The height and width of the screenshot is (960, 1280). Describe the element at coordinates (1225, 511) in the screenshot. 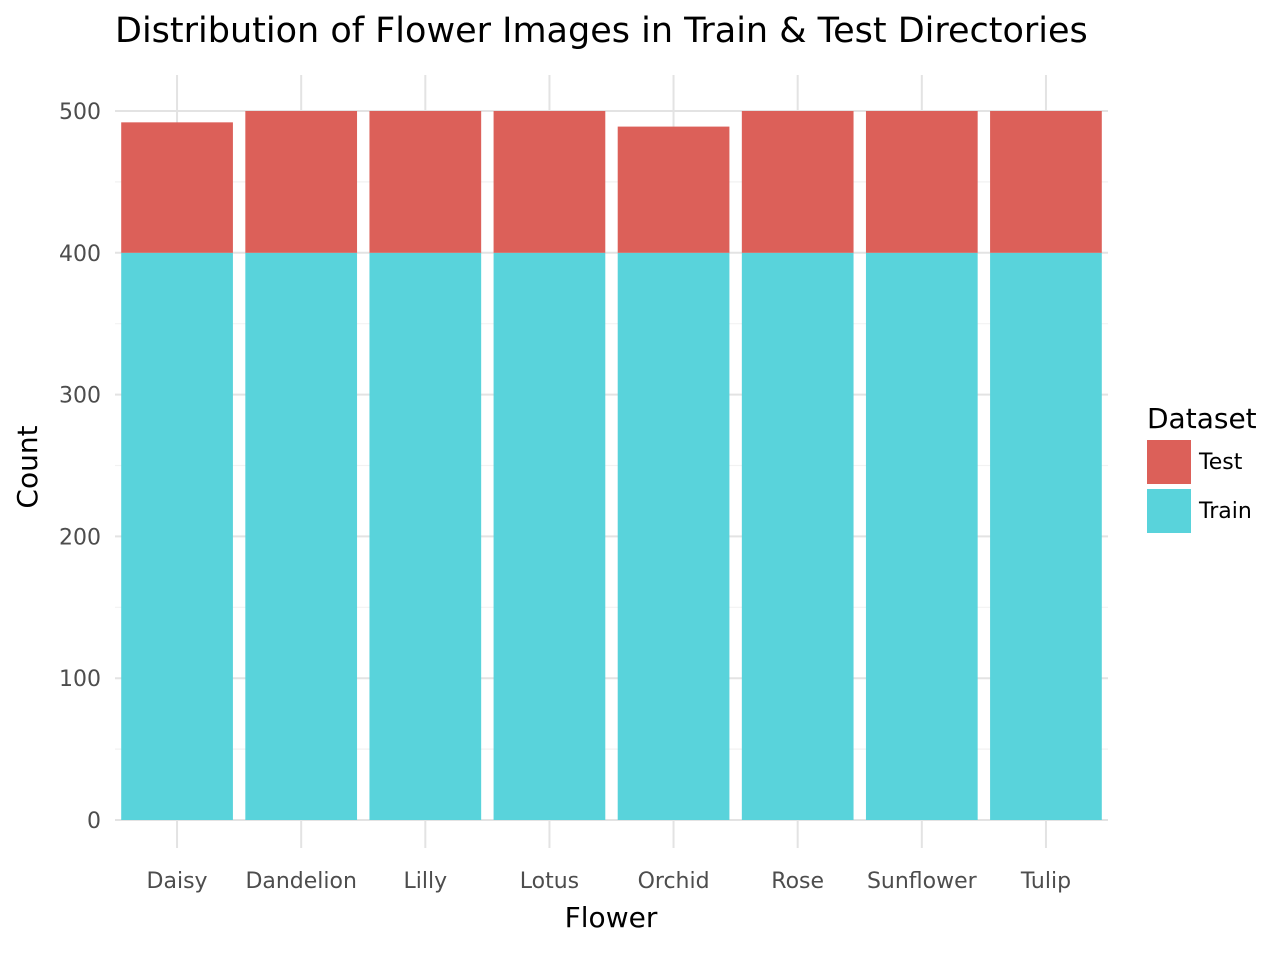

I see `legend-label-train: Train` at that location.